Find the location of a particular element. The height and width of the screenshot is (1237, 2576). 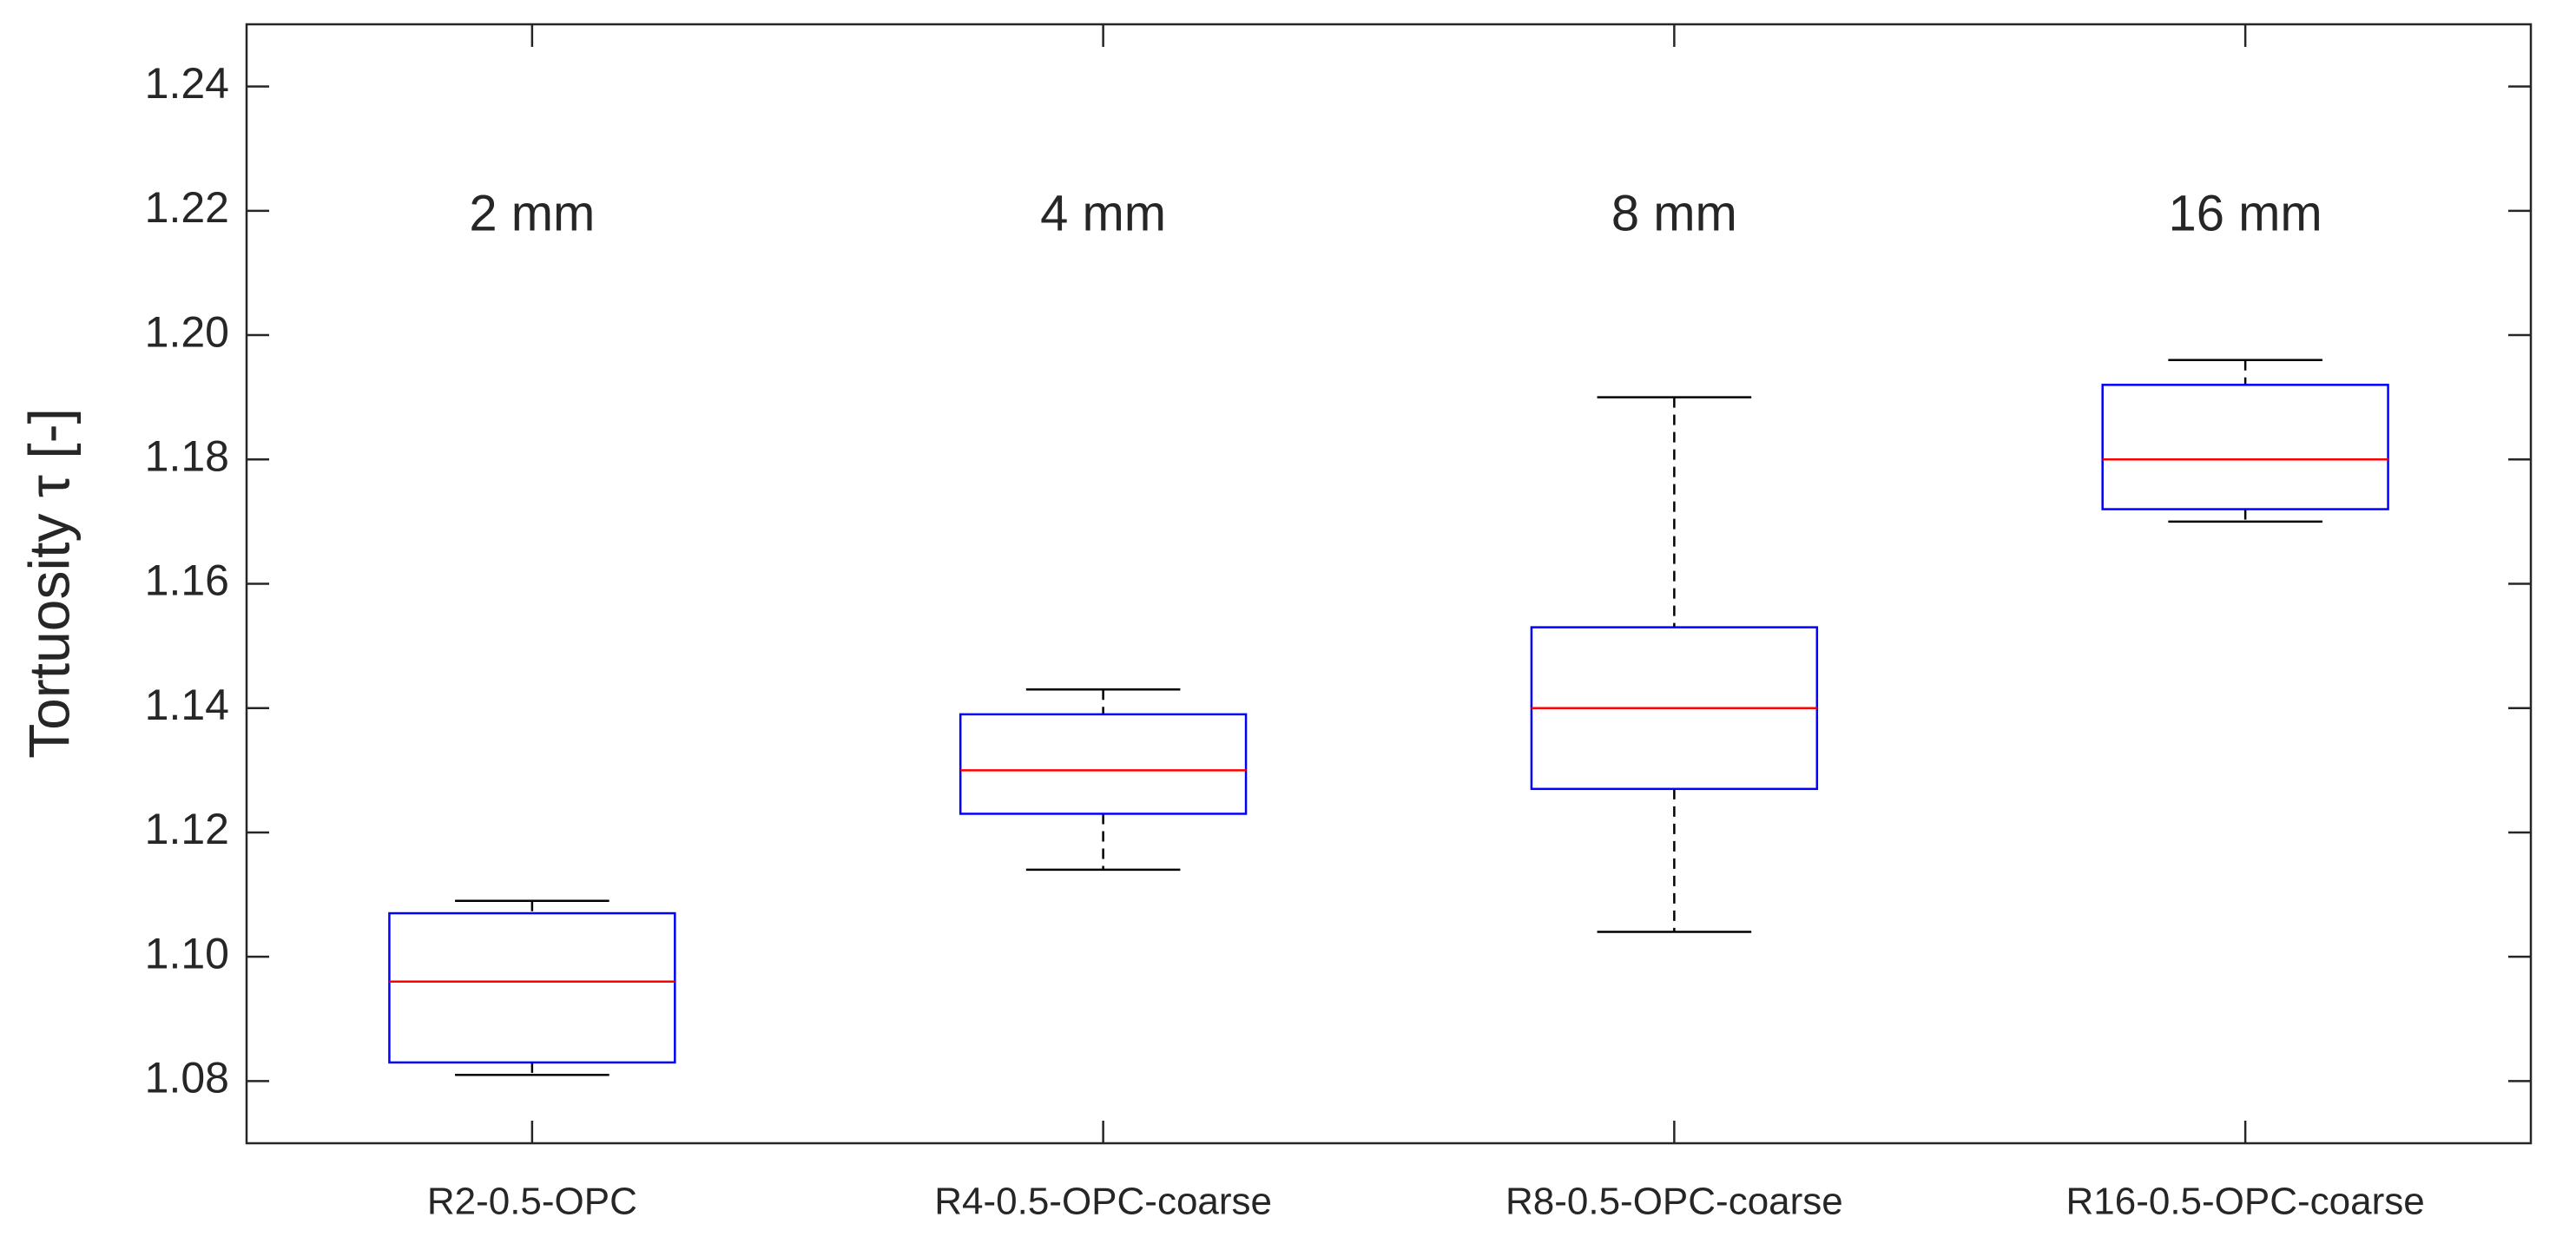

y-tick-label: 1.22 is located at coordinates (187, 207).